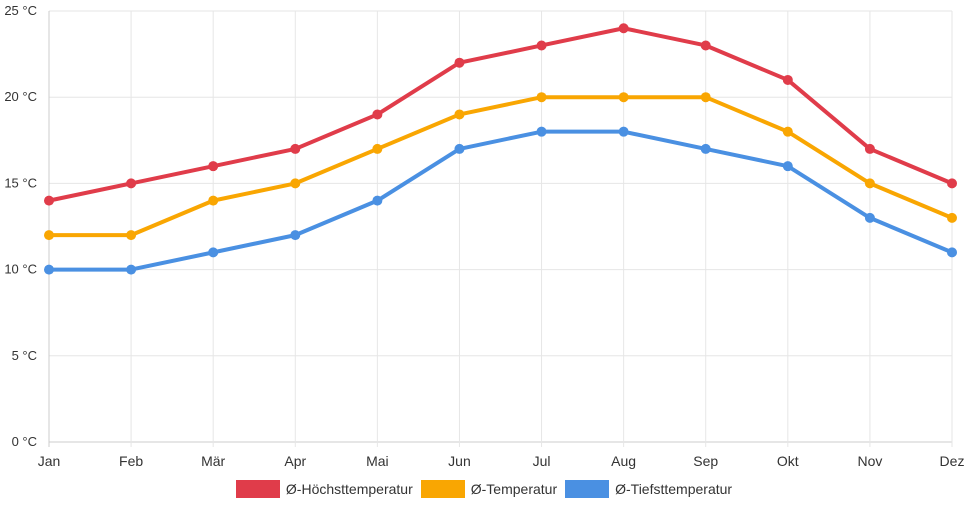 The width and height of the screenshot is (968, 508). Describe the element at coordinates (20, 269) in the screenshot. I see `y-tick-label: 10 °C` at that location.